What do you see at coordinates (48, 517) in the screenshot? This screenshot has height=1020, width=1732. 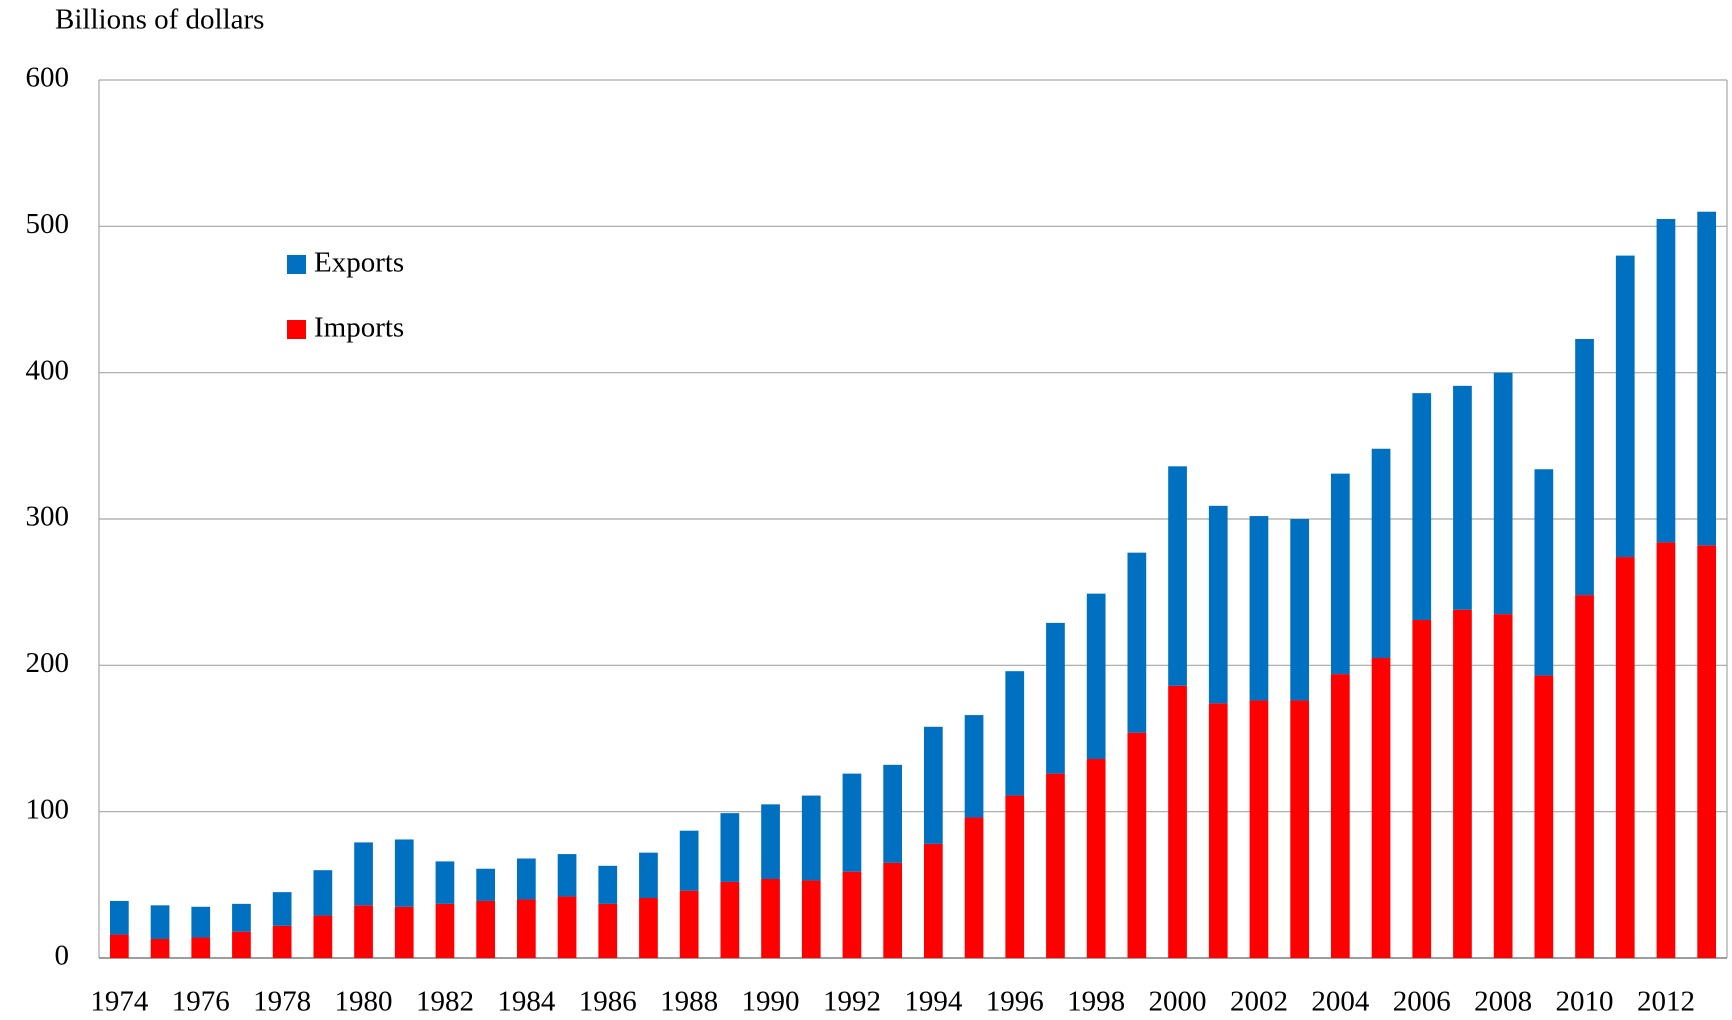 I see `y-tick-label: 300` at bounding box center [48, 517].